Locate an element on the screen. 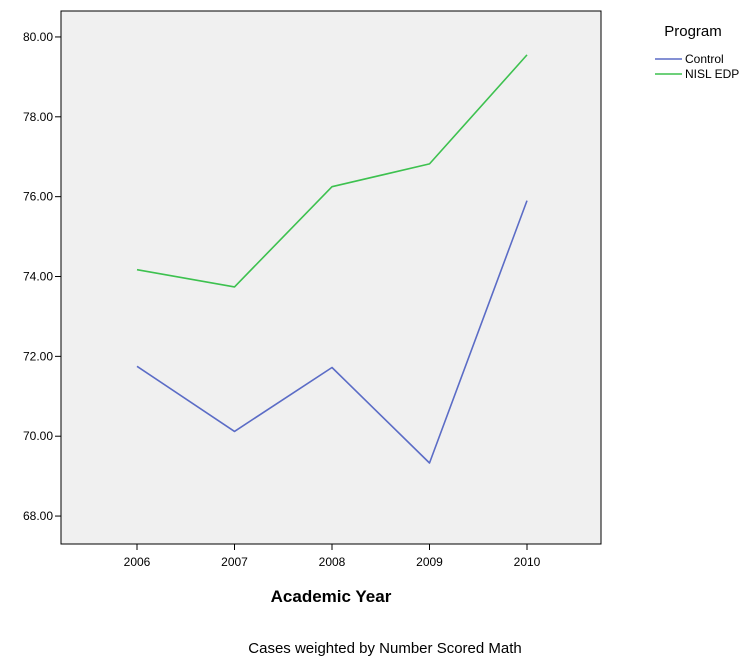 The image size is (749, 660). y-axis: 68.00 70.00 72.00 74.00 76.00 78.00 80.00 is located at coordinates (42, 276).